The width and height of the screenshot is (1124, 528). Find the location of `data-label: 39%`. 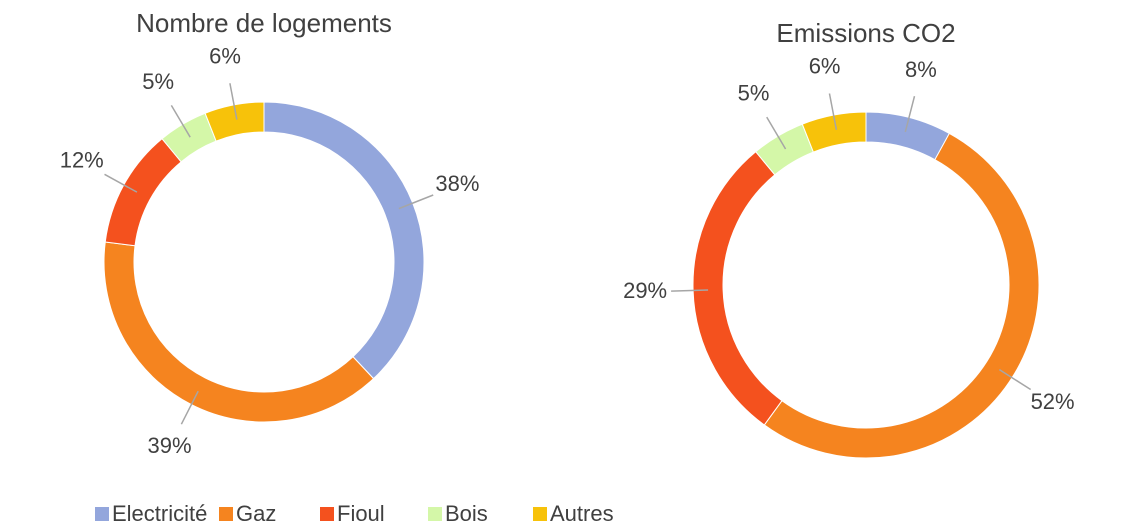

data-label: 39% is located at coordinates (170, 445).